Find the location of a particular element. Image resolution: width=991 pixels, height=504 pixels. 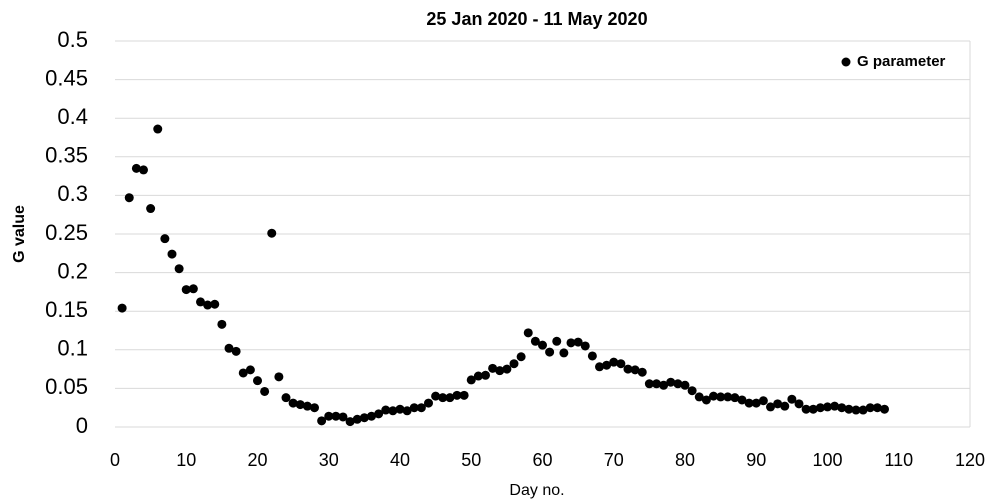

x-axis-label: Day no. is located at coordinates (536, 490).